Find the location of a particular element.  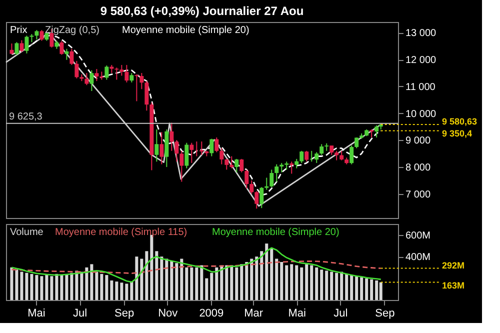

ref-line-label: 9 625,3 is located at coordinates (26, 116).